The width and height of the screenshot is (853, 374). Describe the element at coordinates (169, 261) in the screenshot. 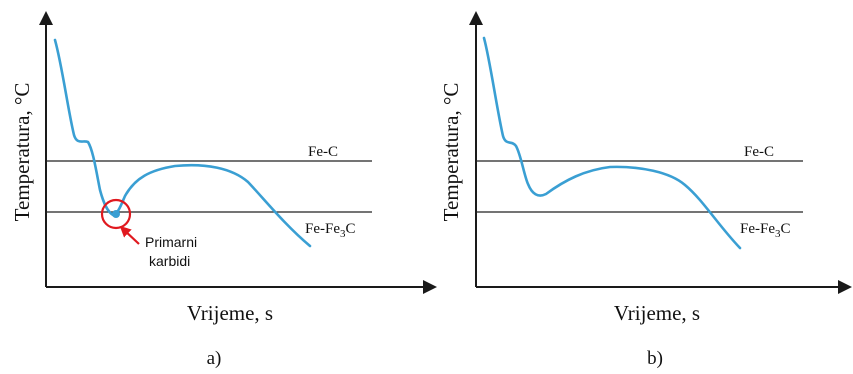

I see `annotation-line2: karbidi` at that location.